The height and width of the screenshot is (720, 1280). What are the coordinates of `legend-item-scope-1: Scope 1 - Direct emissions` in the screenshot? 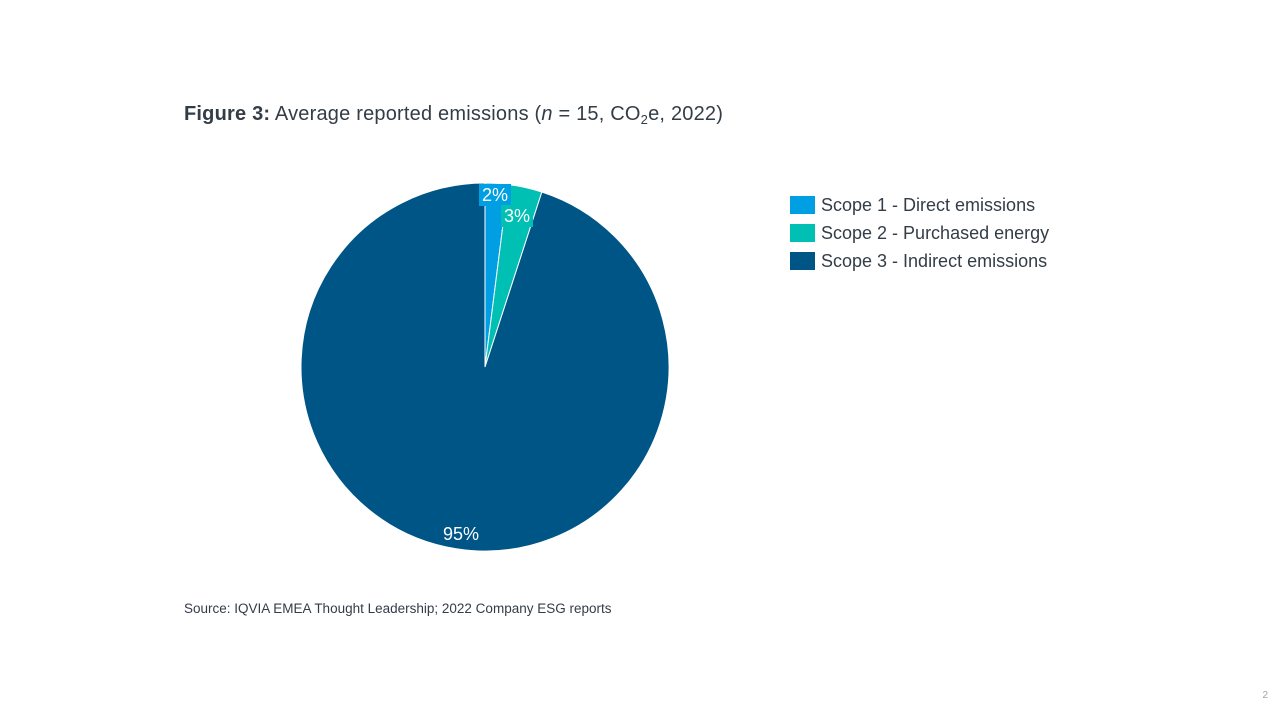 It's located at (919, 205).